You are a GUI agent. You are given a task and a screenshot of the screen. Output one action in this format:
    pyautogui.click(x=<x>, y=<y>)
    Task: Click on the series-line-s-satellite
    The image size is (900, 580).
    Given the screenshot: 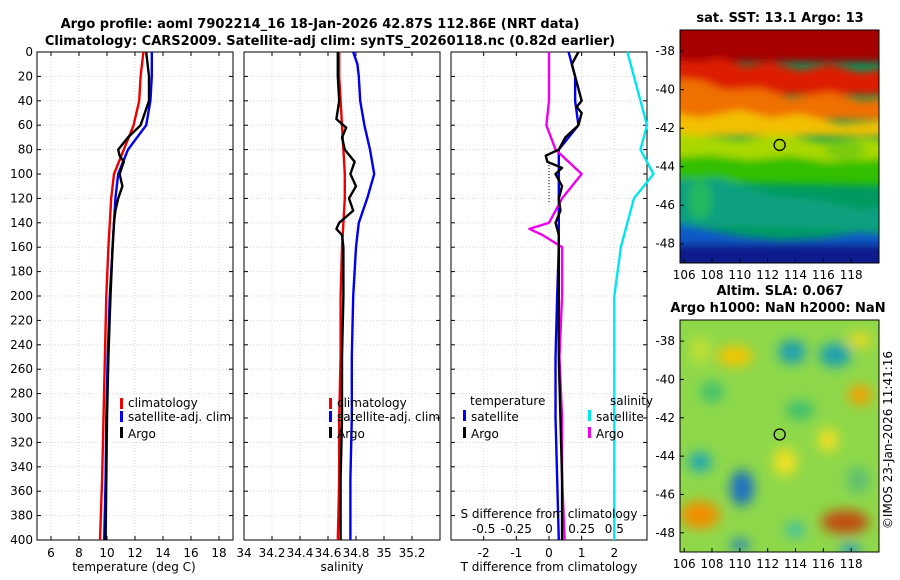 What is the action you would take?
    pyautogui.click(x=634, y=295)
    